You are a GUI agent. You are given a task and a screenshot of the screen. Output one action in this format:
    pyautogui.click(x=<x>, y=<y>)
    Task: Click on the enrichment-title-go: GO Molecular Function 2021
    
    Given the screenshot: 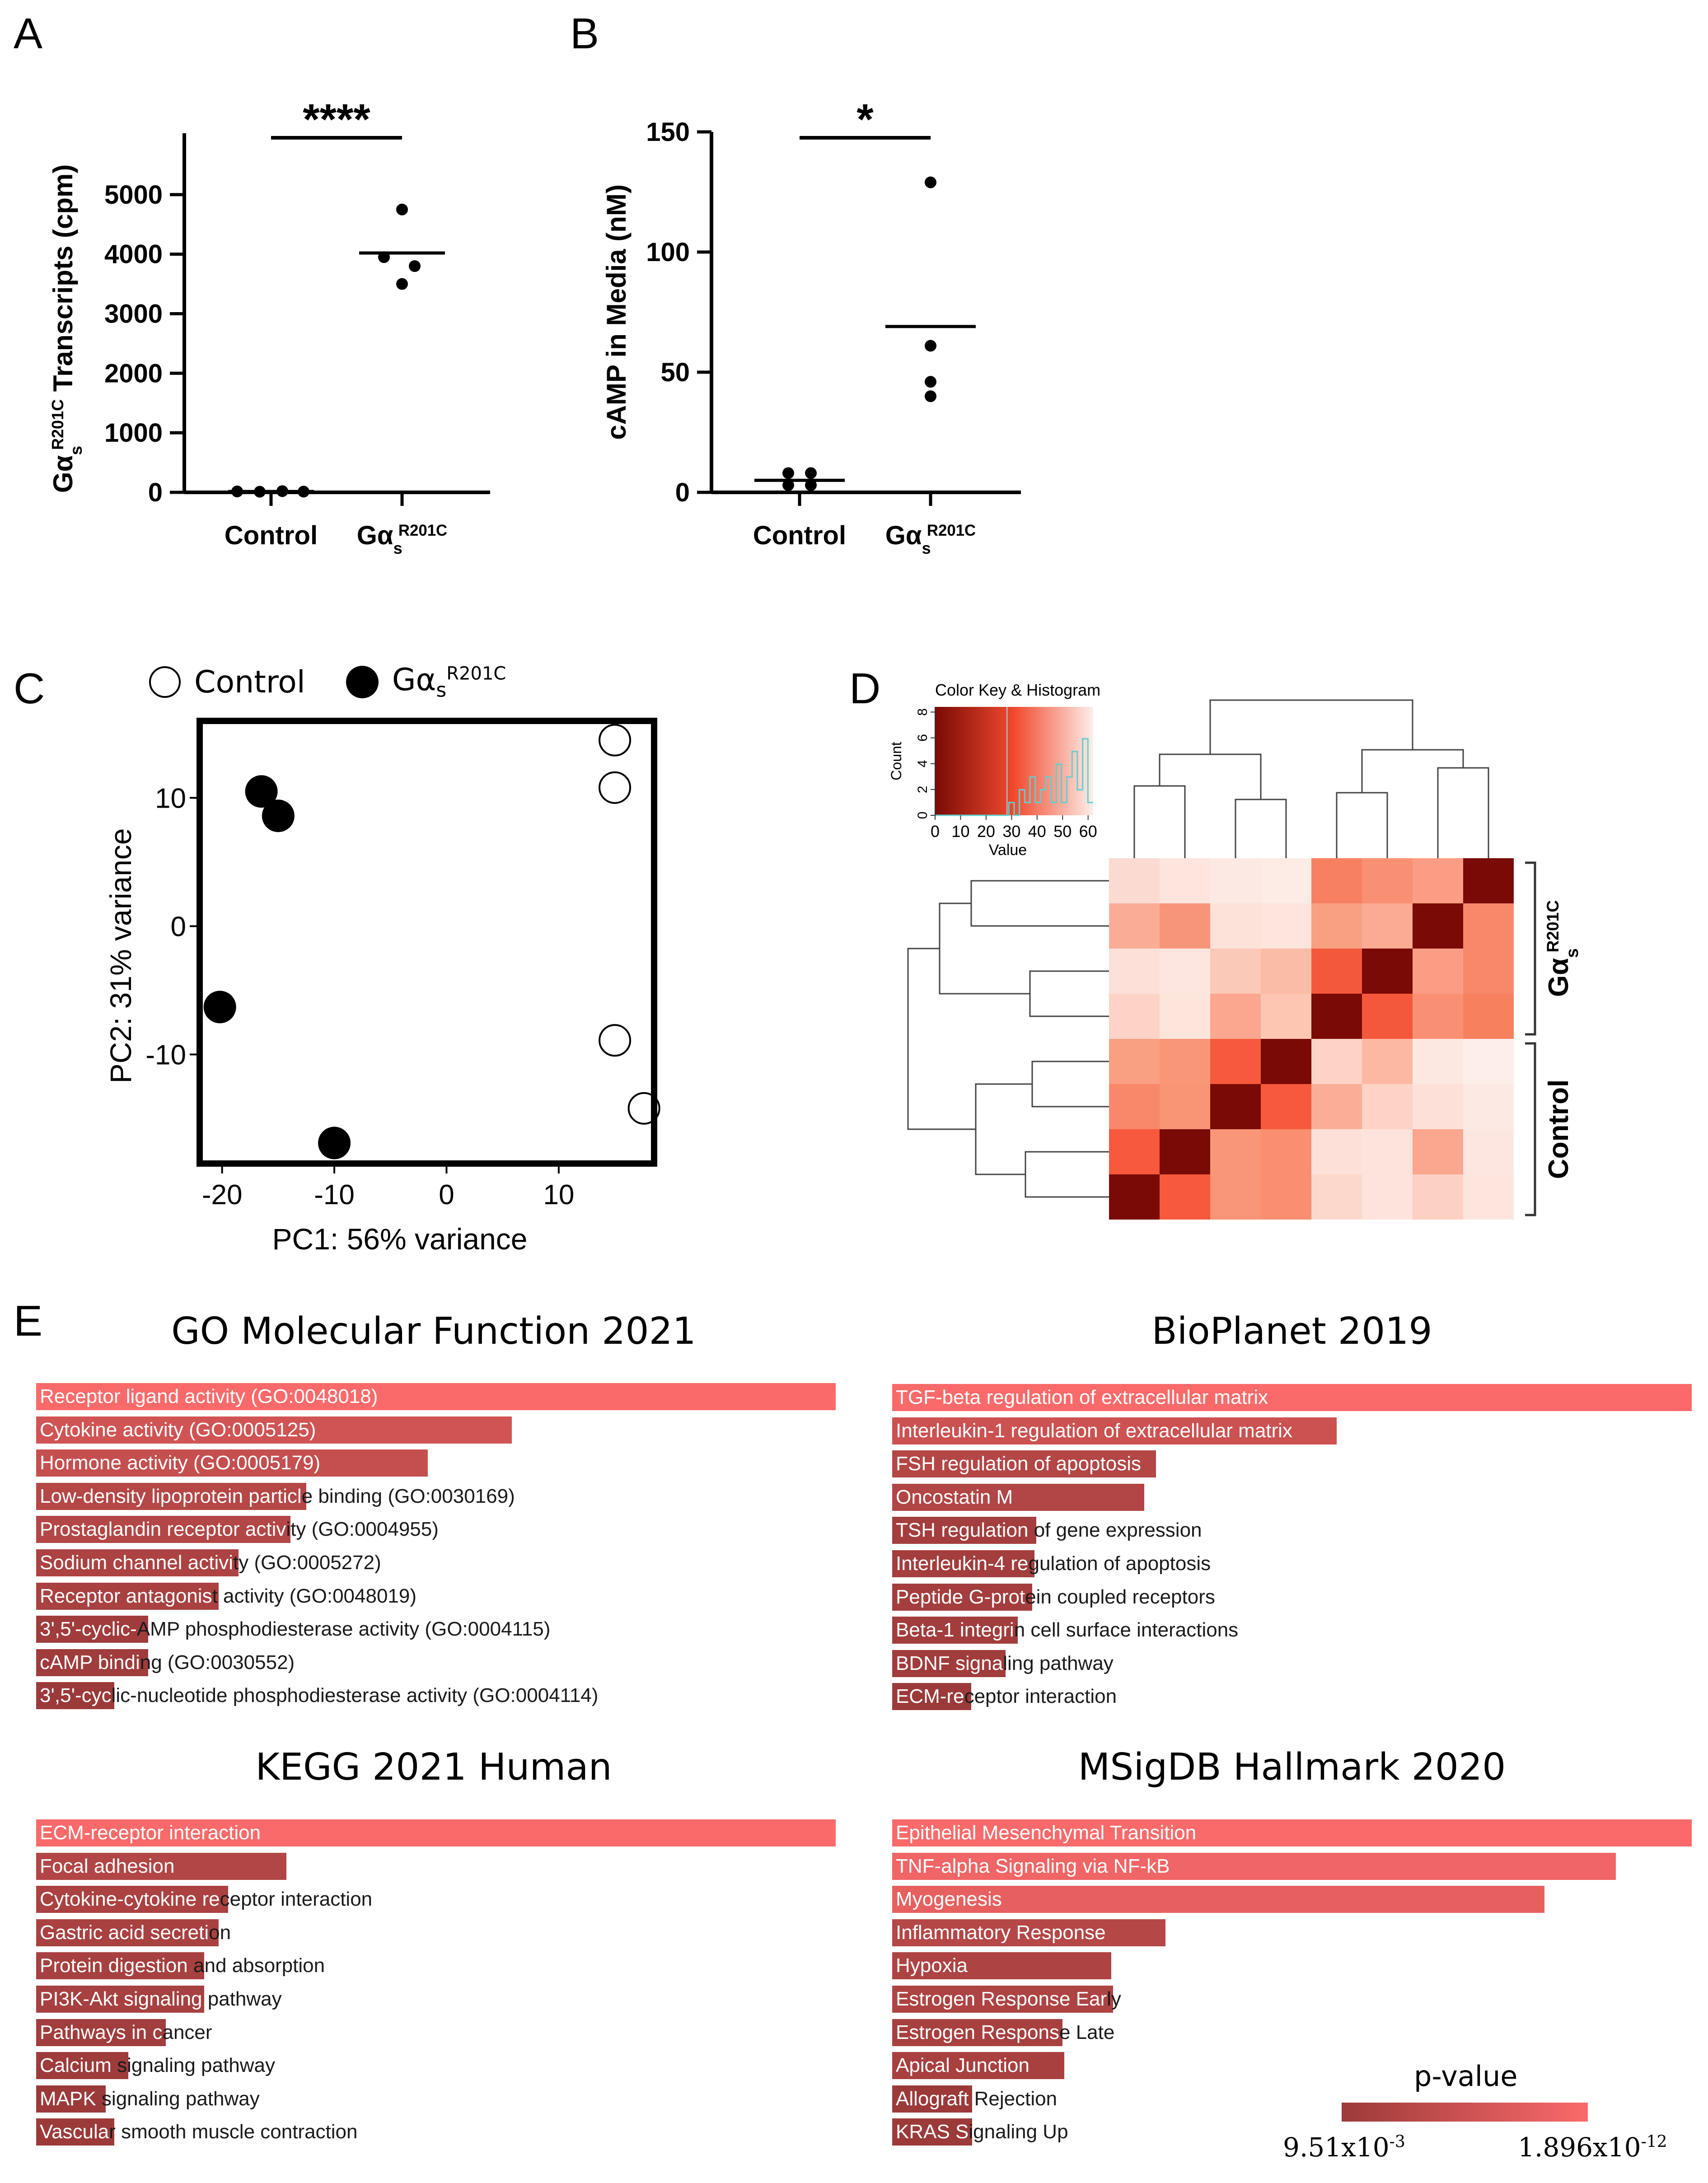 What is the action you would take?
    pyautogui.click(x=433, y=1331)
    